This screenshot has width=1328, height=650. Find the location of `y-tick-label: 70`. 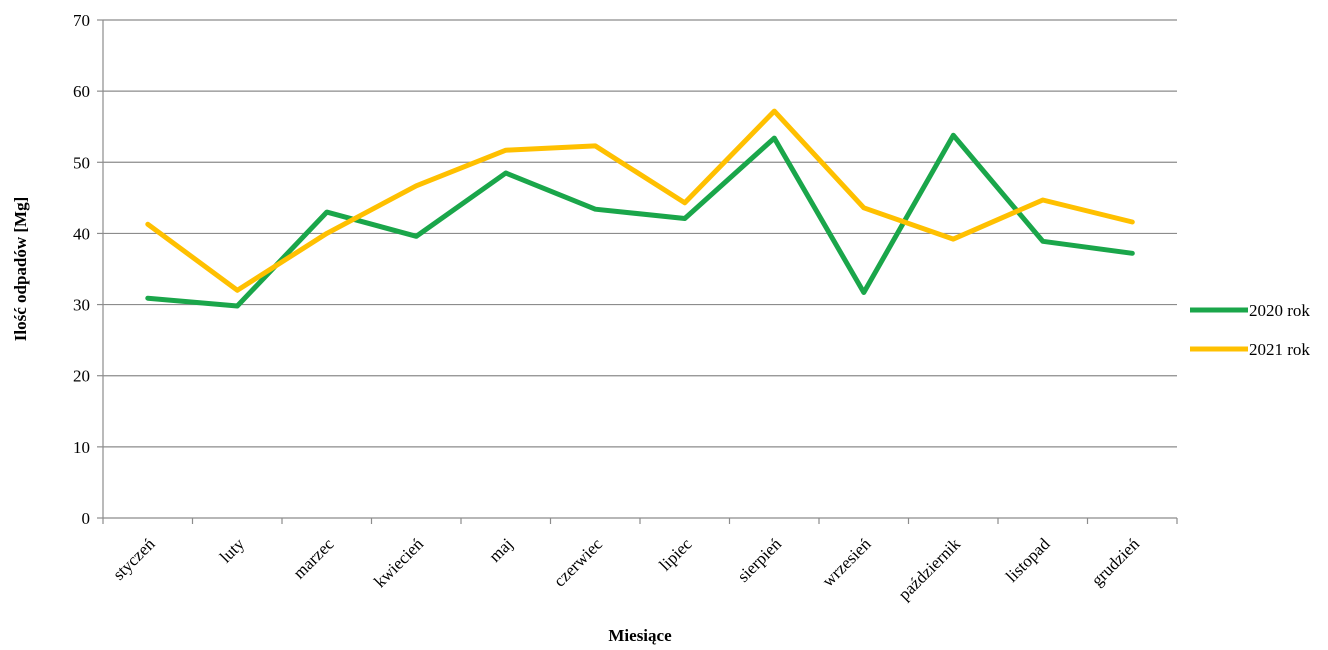

y-tick-label: 70 is located at coordinates (81, 20).